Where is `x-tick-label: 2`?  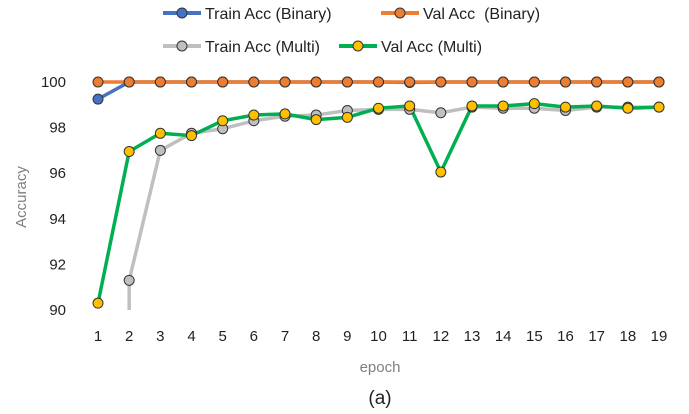
x-tick-label: 2 is located at coordinates (129, 336).